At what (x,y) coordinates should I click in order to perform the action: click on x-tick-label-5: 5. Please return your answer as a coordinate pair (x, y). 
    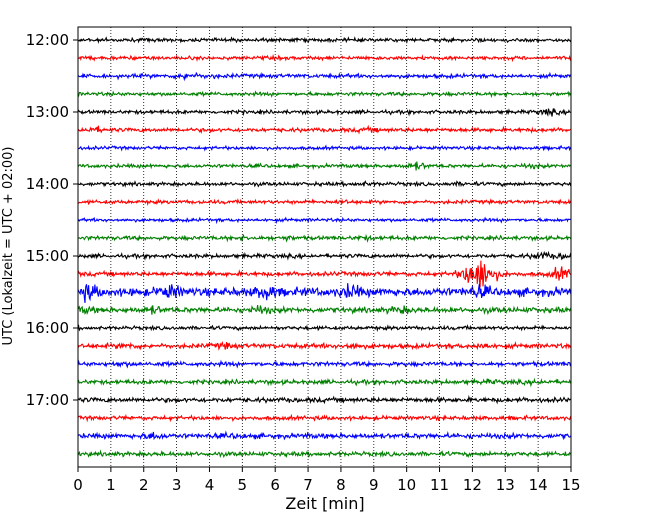
    Looking at the image, I should click on (243, 485).